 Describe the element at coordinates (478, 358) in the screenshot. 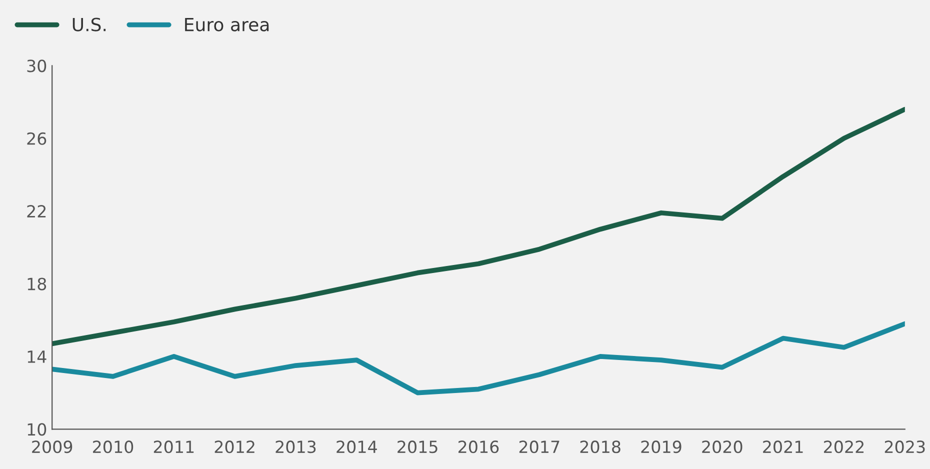

I see `line-series` at that location.